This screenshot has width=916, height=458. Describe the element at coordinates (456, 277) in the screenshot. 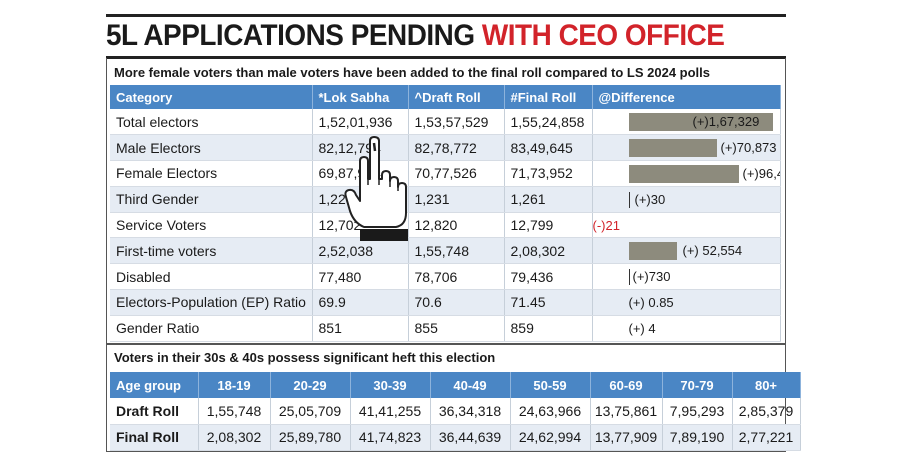

I see `cell-draft-roll: 78,706` at that location.